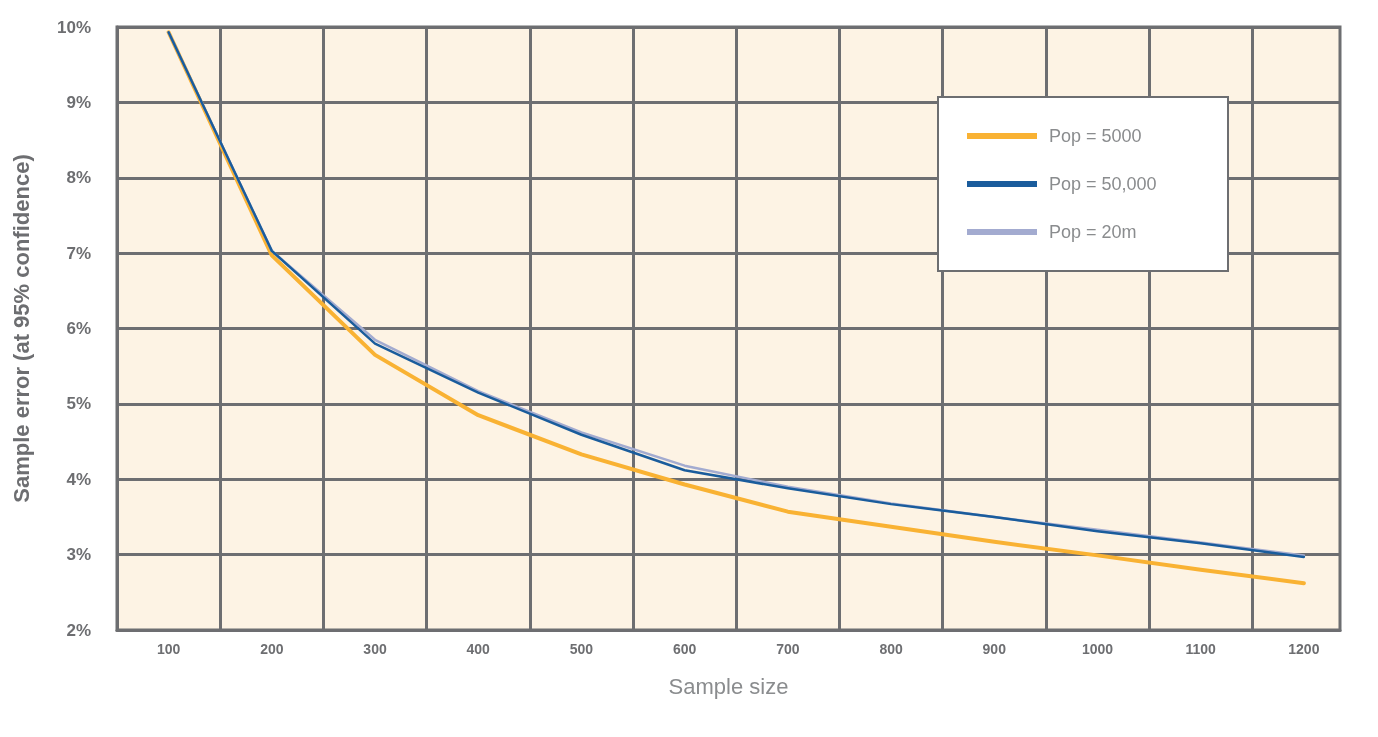 Image resolution: width=1378 pixels, height=737 pixels. What do you see at coordinates (73, 27) in the screenshot?
I see `y-tick-label: 10%` at bounding box center [73, 27].